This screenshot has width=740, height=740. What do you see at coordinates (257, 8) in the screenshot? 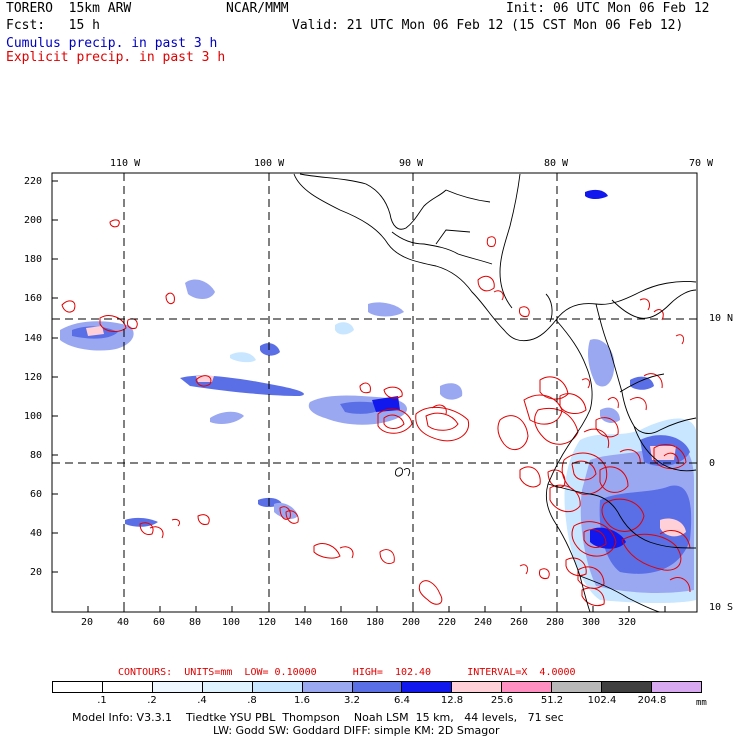
I see `org-label: NCAR/MMM` at bounding box center [257, 8].